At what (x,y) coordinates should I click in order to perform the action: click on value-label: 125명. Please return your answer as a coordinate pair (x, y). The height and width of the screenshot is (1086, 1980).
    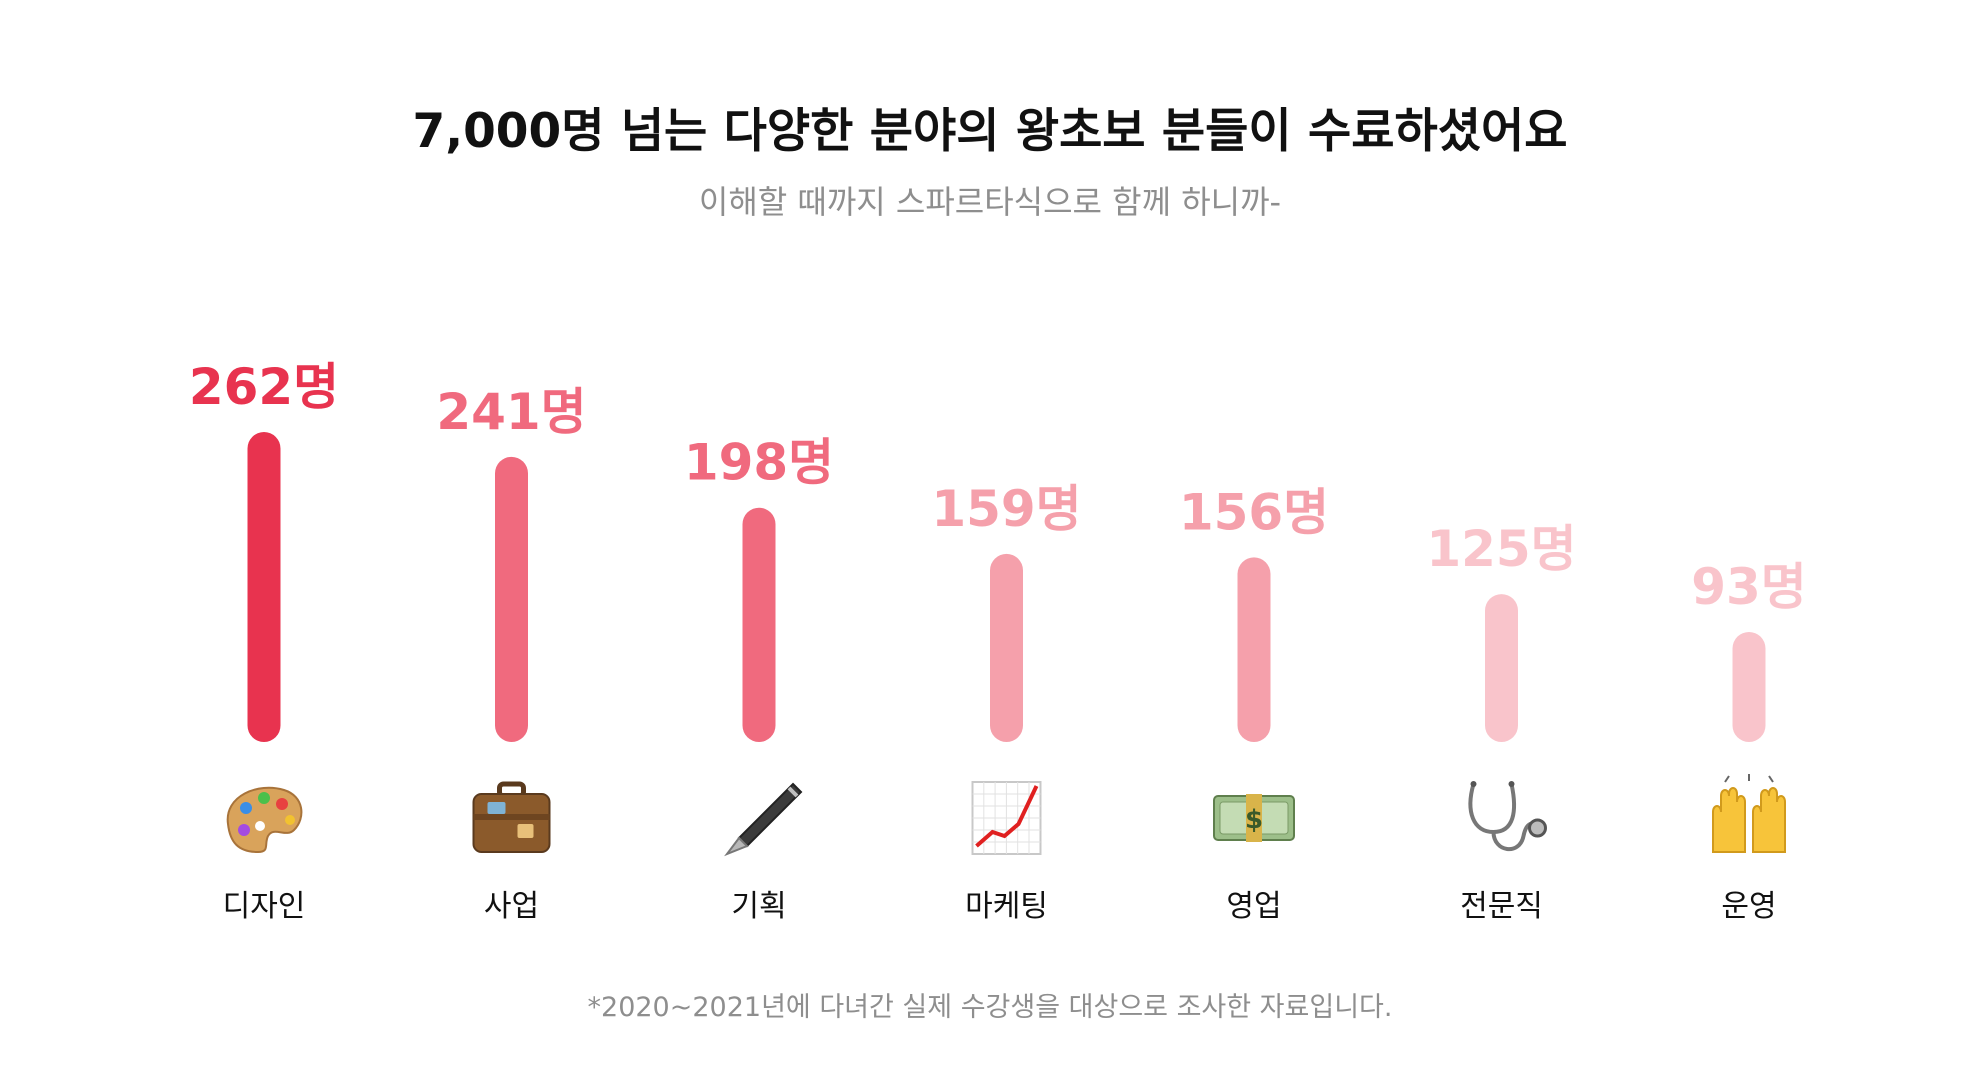
    Looking at the image, I should click on (1501, 549).